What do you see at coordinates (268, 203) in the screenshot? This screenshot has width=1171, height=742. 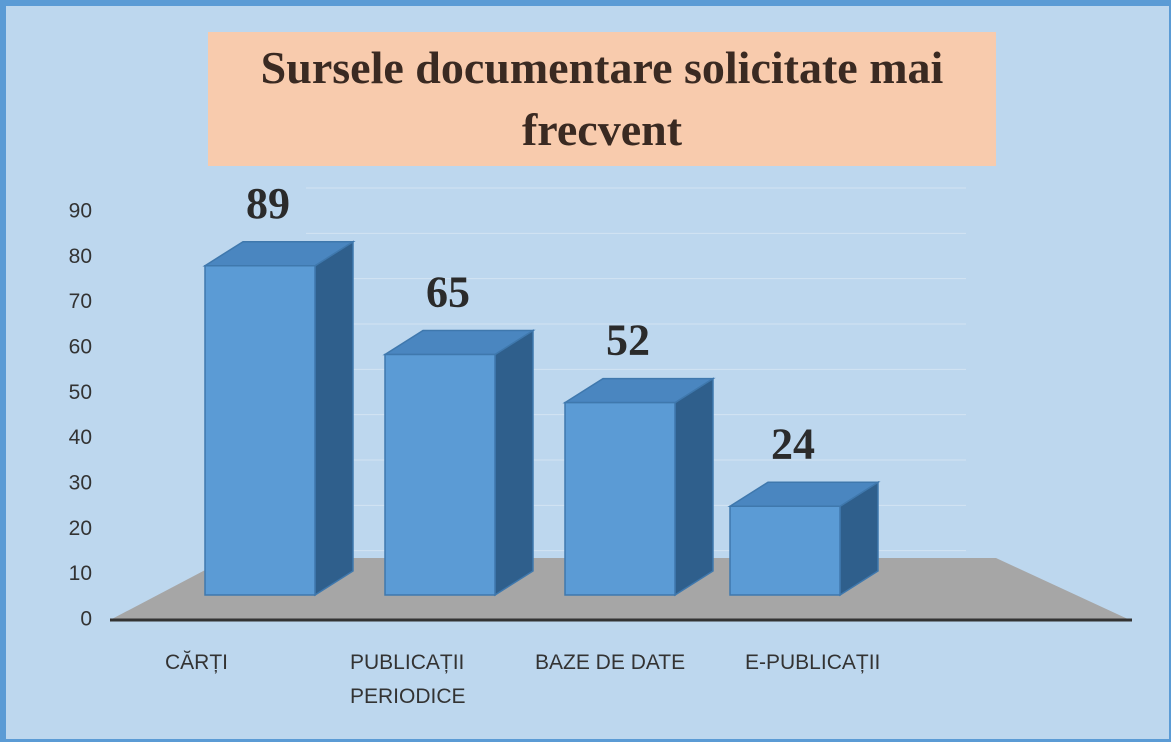 I see `value-label: 89` at bounding box center [268, 203].